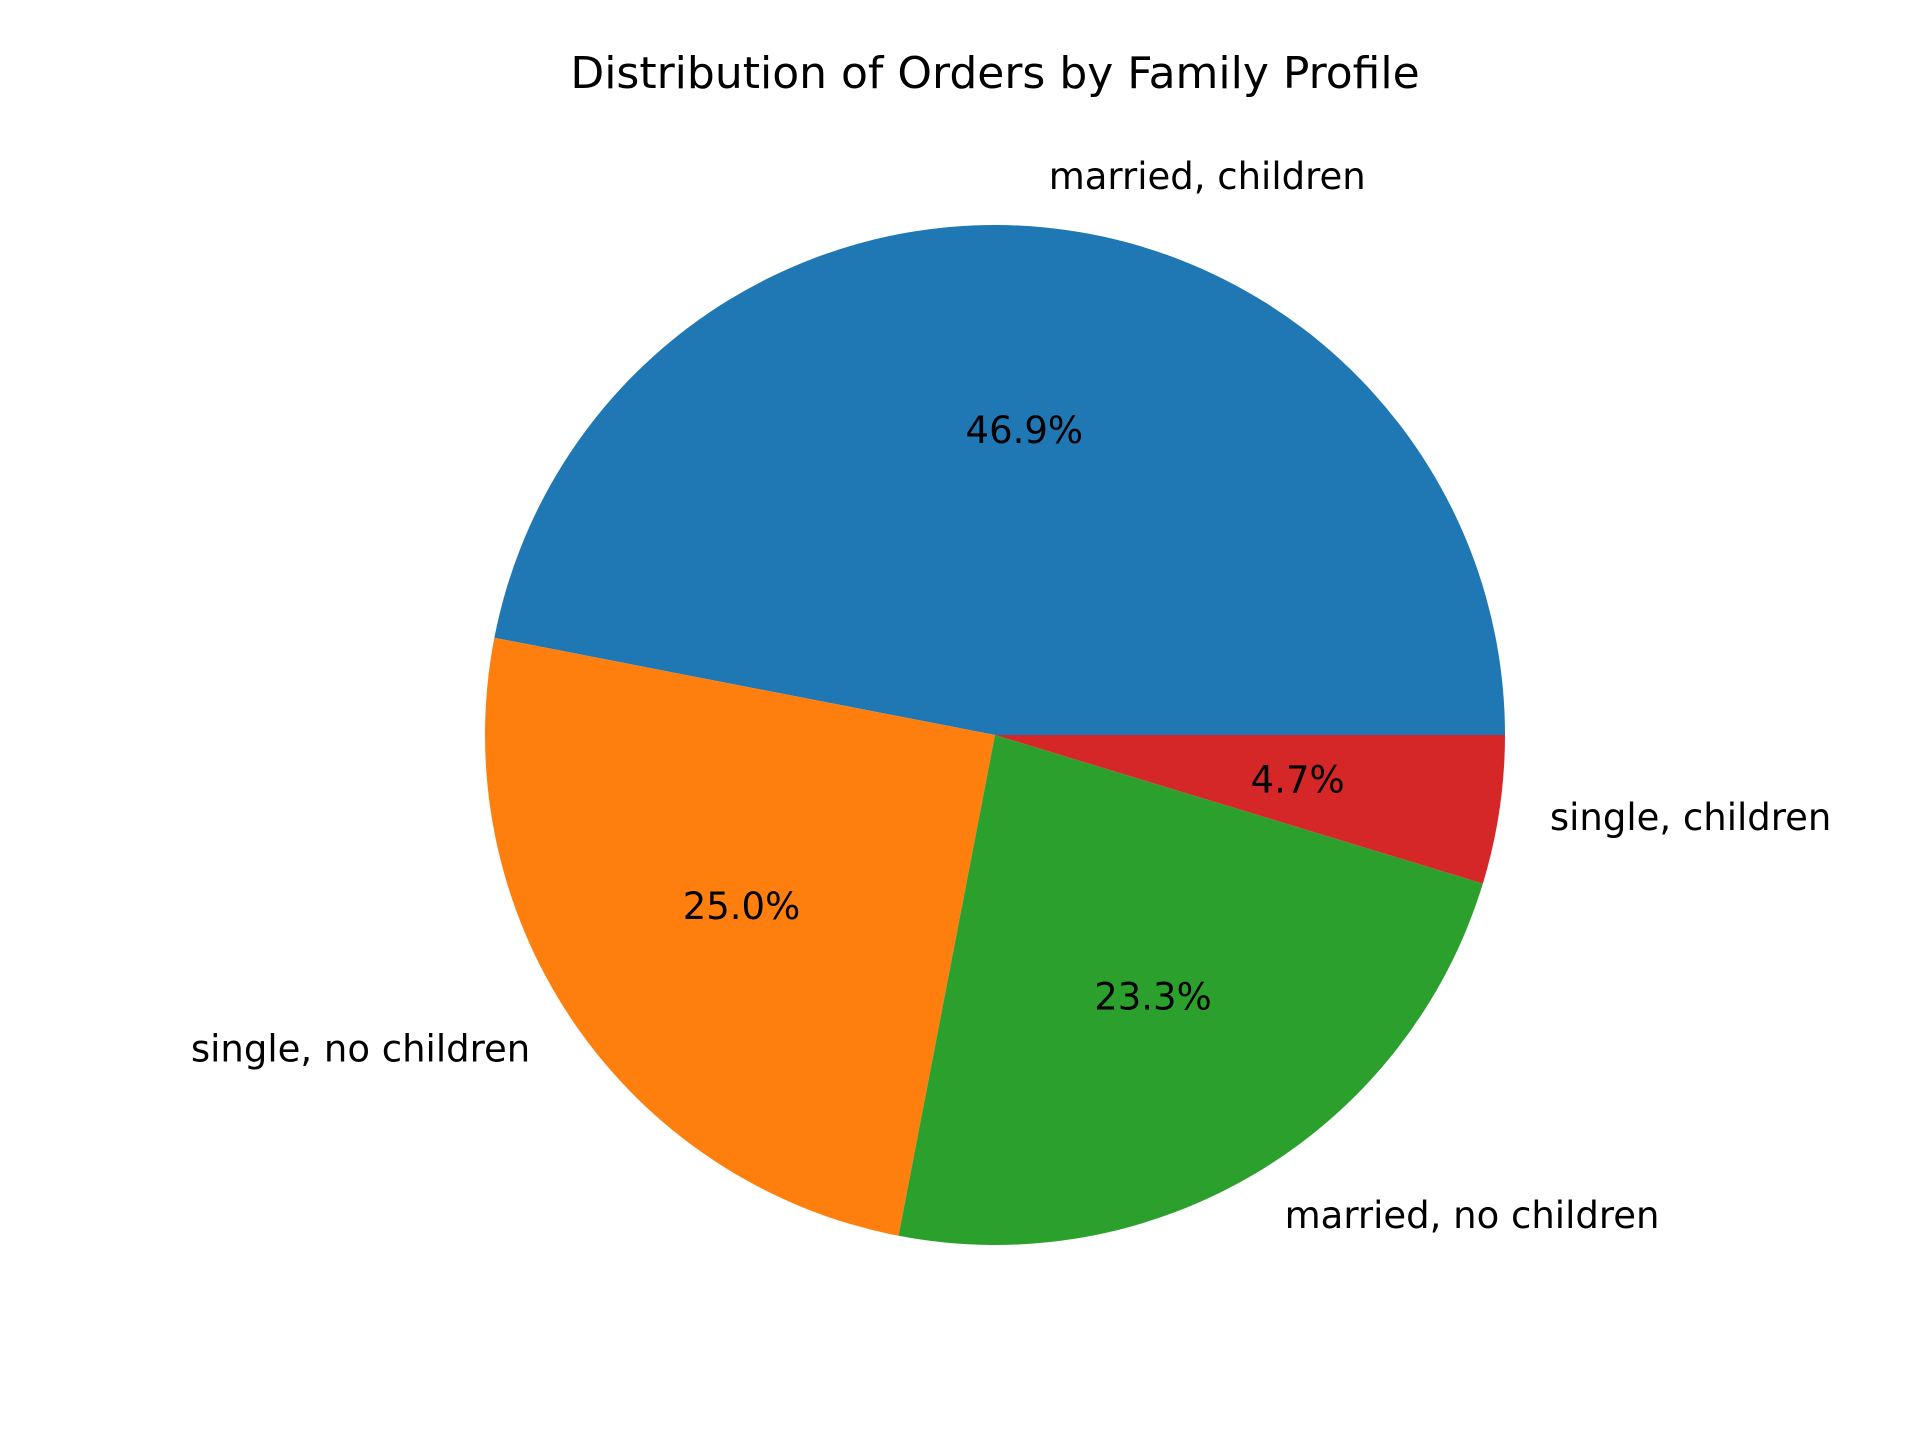  What do you see at coordinates (1691, 817) in the screenshot?
I see `slice-label: single, children` at bounding box center [1691, 817].